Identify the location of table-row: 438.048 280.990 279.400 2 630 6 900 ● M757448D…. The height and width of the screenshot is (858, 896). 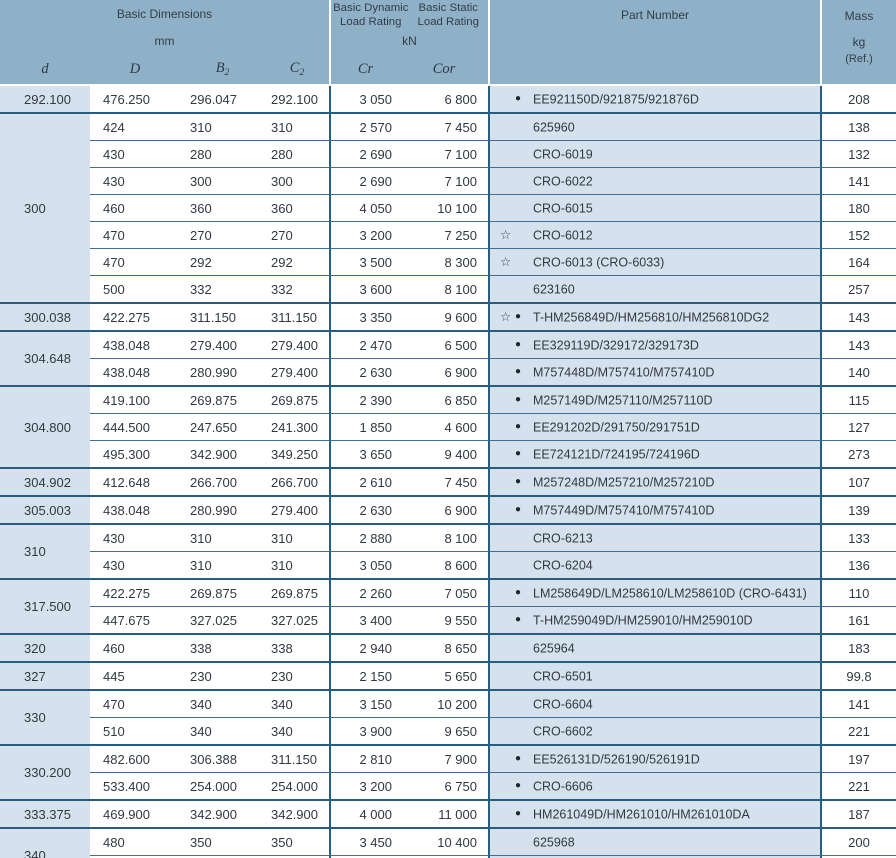
(448, 373).